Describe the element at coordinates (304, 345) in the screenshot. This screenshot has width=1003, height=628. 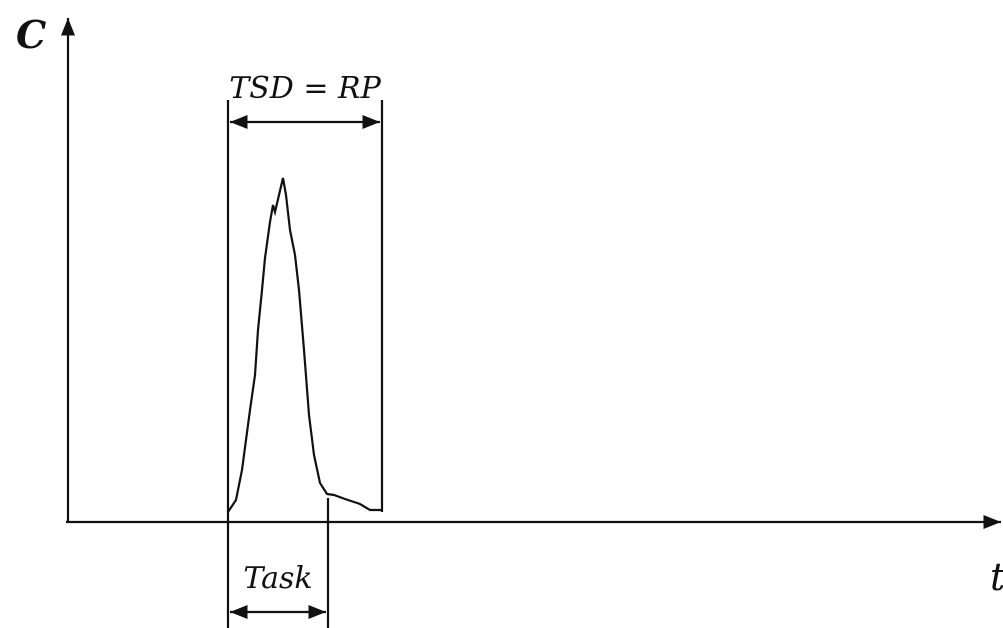
I see `concentration-curve` at that location.